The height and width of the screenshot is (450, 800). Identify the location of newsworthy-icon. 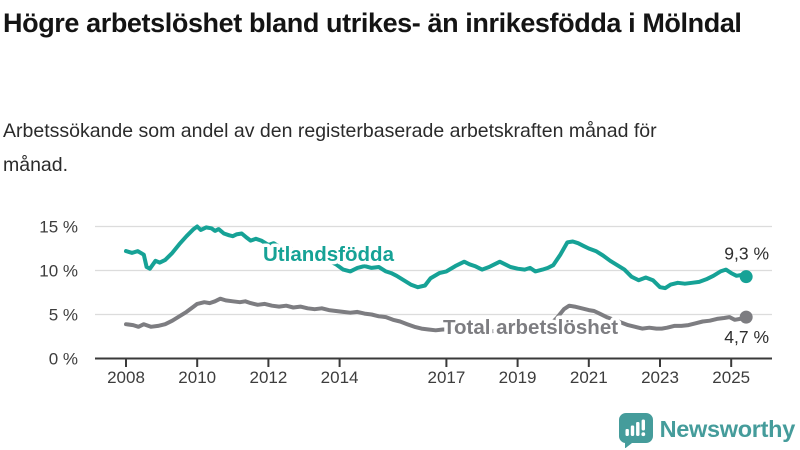
(635, 430).